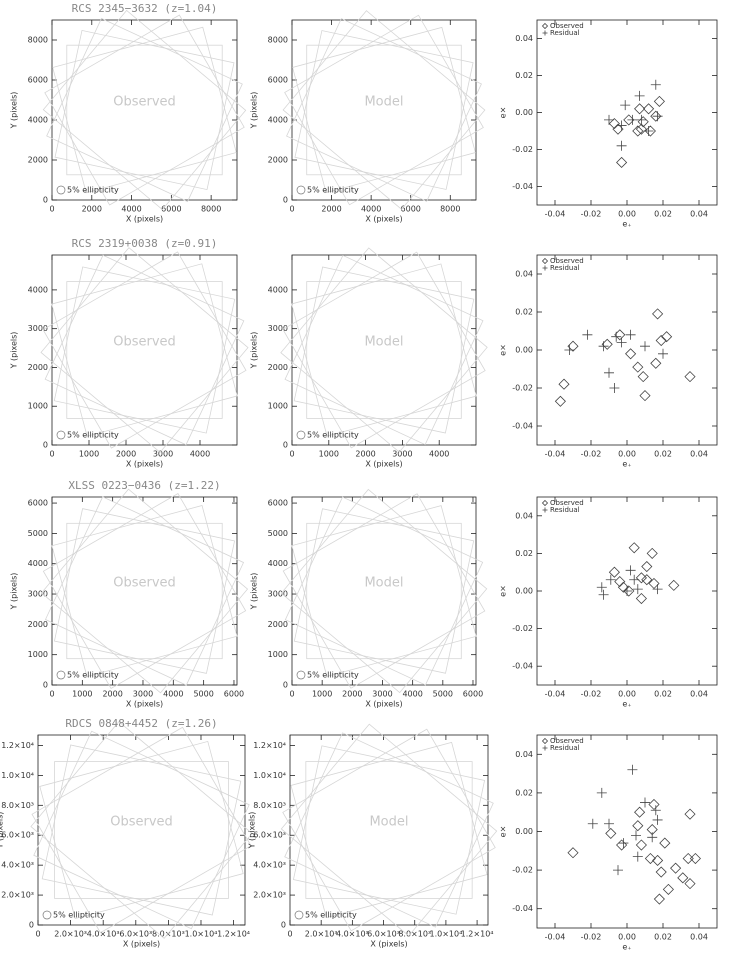  What do you see at coordinates (135, 934) in the screenshot?
I see `x-tick-label: 6.0×10³` at bounding box center [135, 934].